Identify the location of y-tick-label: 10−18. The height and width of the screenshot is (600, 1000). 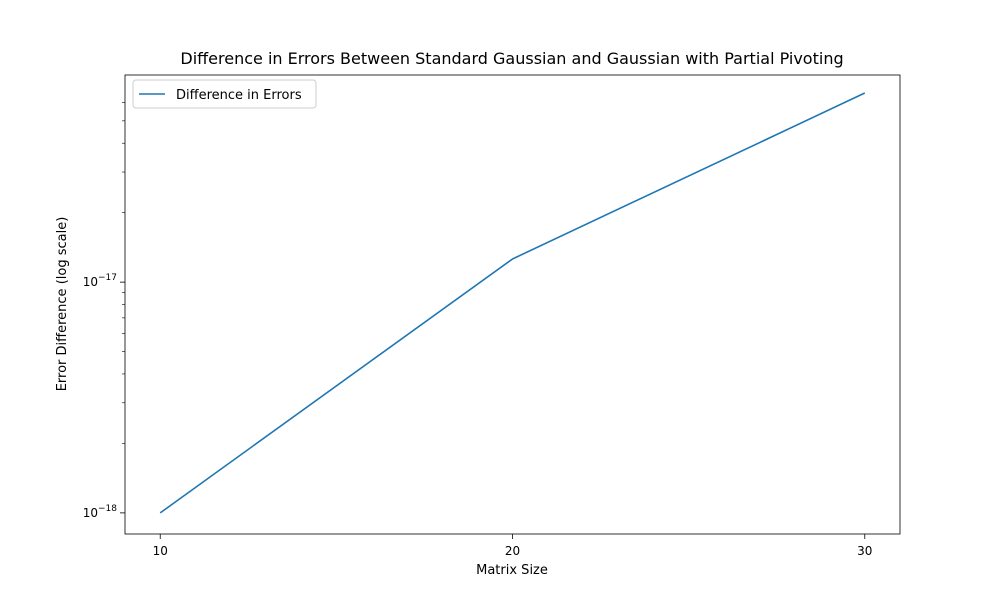
(100, 512).